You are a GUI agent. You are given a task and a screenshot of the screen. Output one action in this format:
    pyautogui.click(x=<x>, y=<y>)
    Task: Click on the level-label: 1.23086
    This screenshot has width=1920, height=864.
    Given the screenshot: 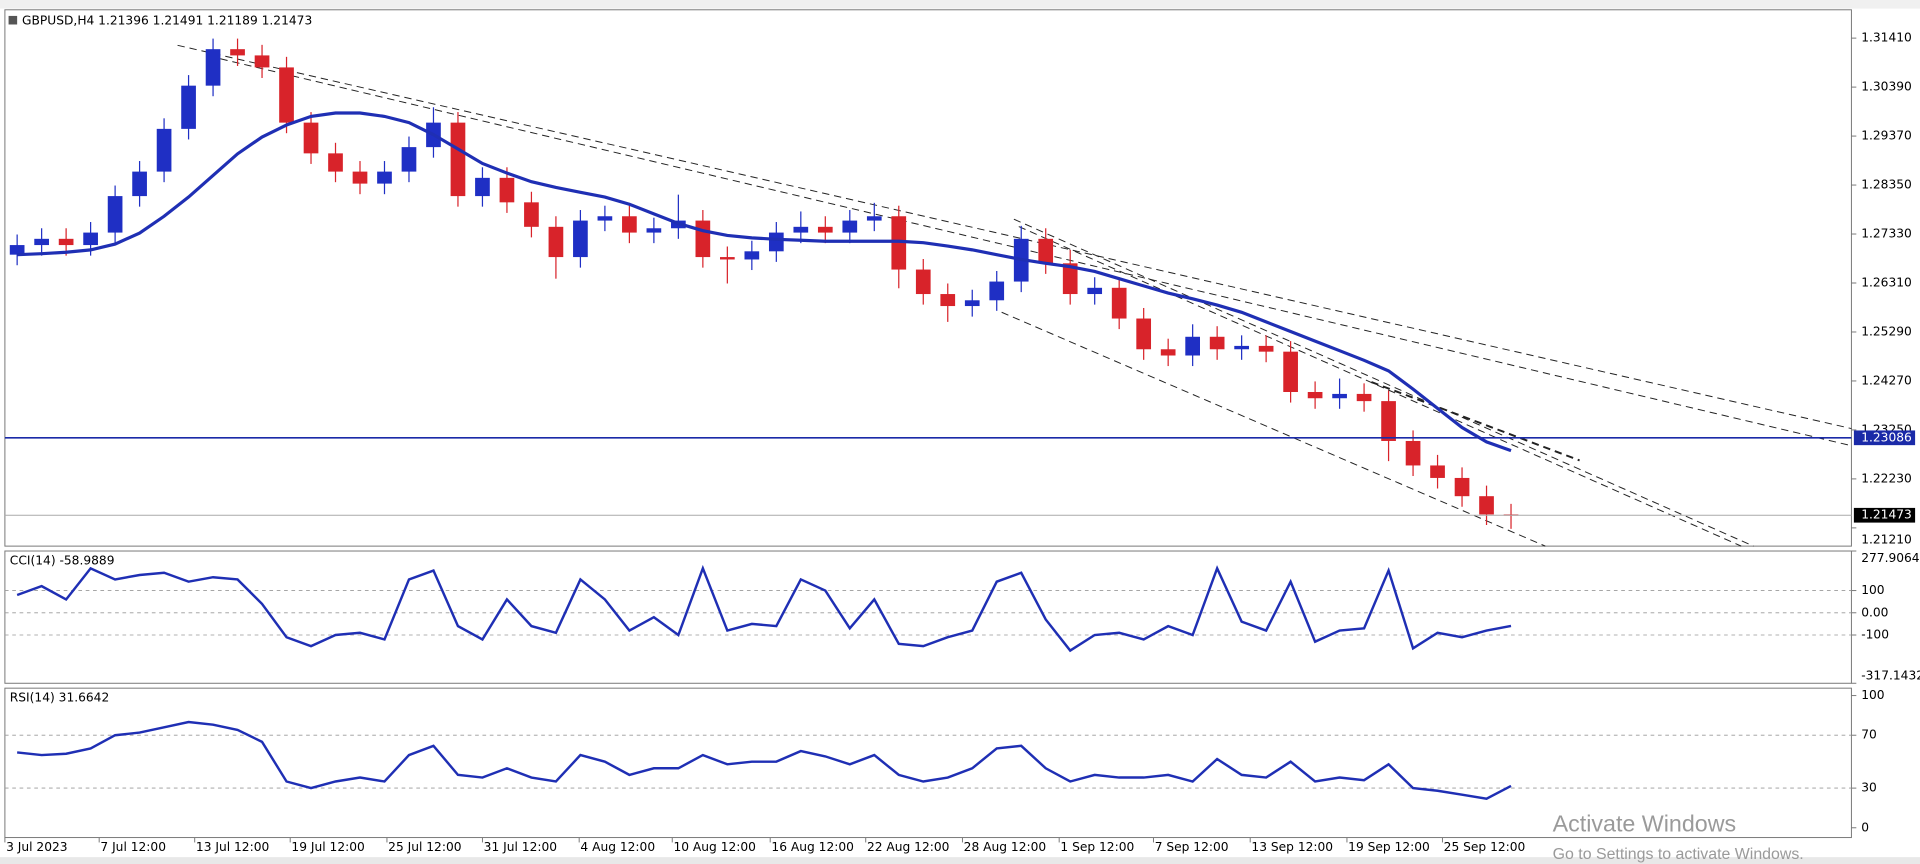 What is the action you would take?
    pyautogui.click(x=1886, y=437)
    